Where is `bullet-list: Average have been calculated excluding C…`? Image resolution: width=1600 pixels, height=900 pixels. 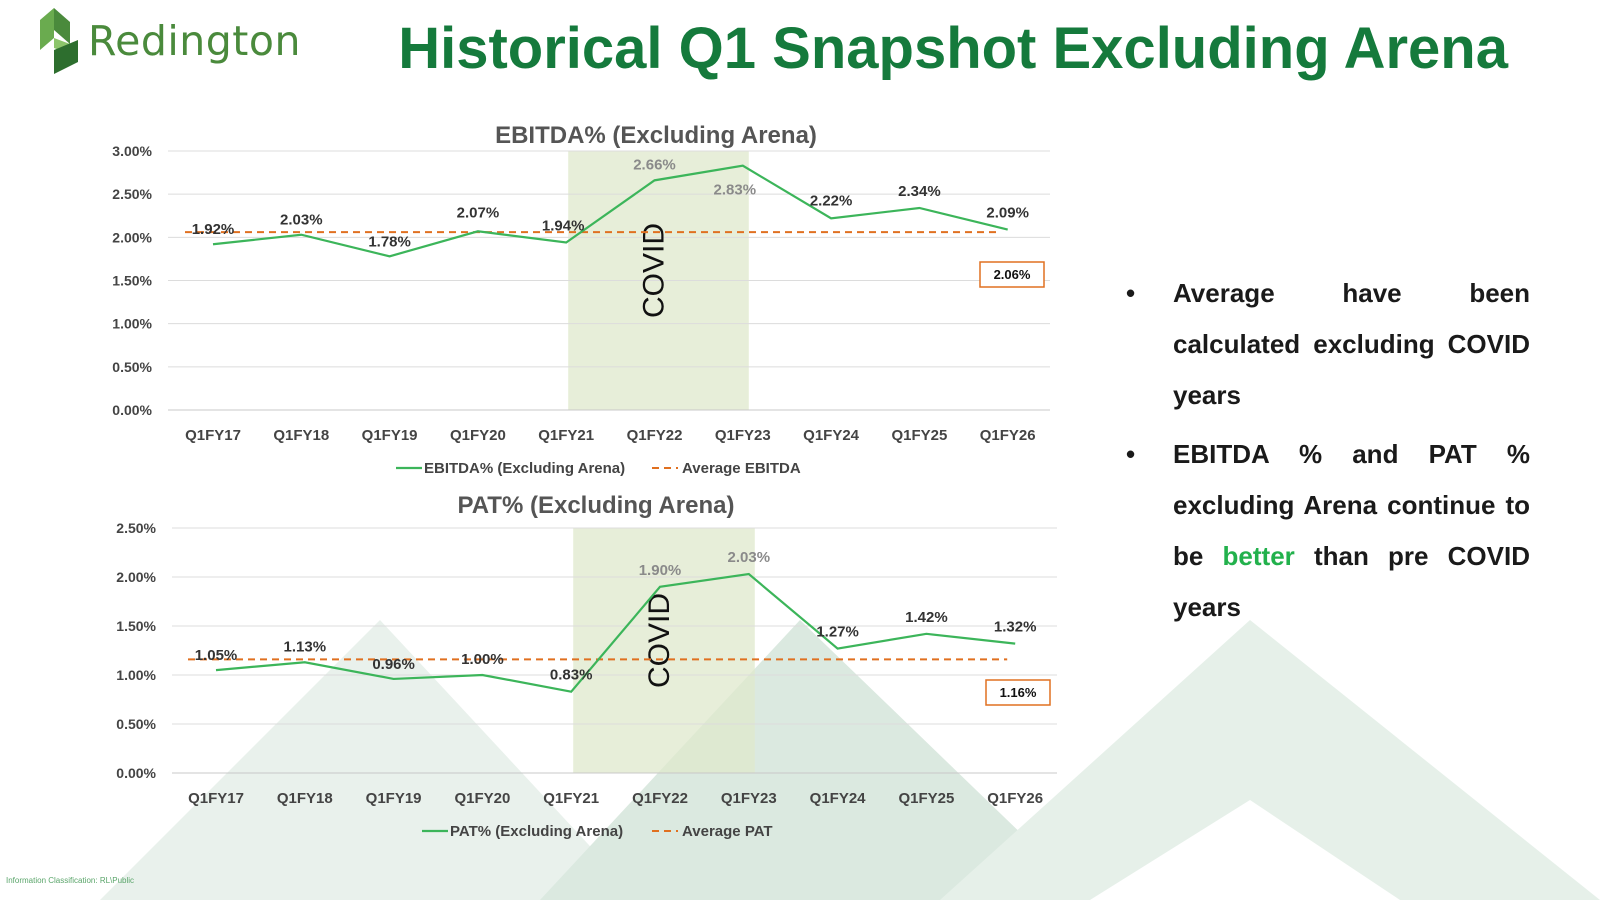
bullet-list: Average have been calculated excluding C… is located at coordinates (1328, 454).